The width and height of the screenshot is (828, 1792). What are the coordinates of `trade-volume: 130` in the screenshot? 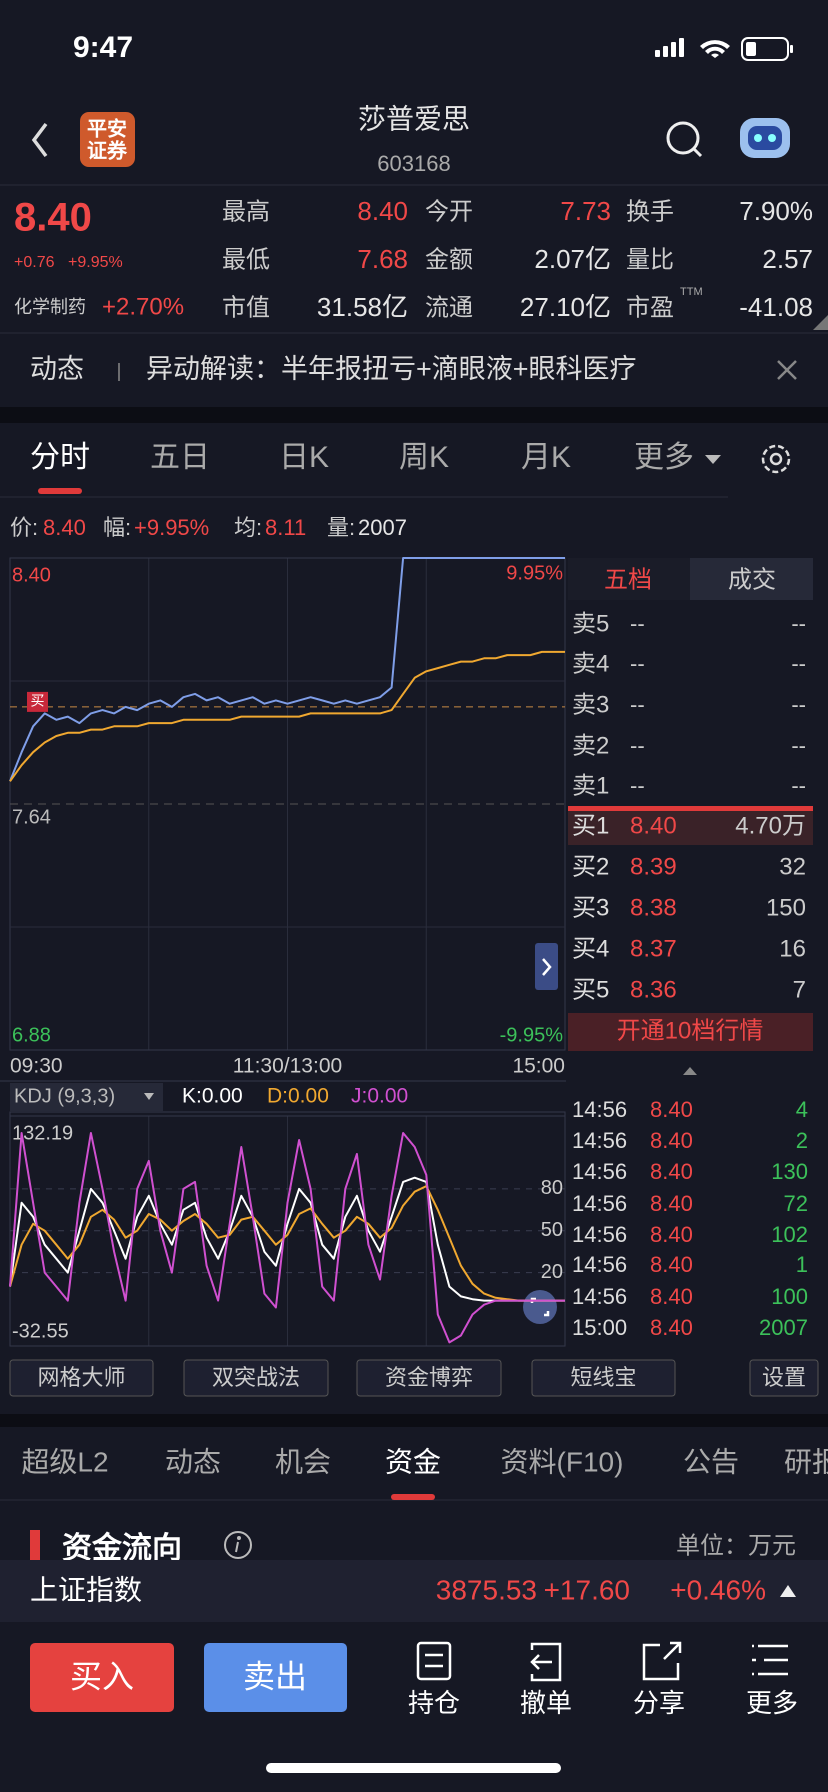 It's located at (789, 1171).